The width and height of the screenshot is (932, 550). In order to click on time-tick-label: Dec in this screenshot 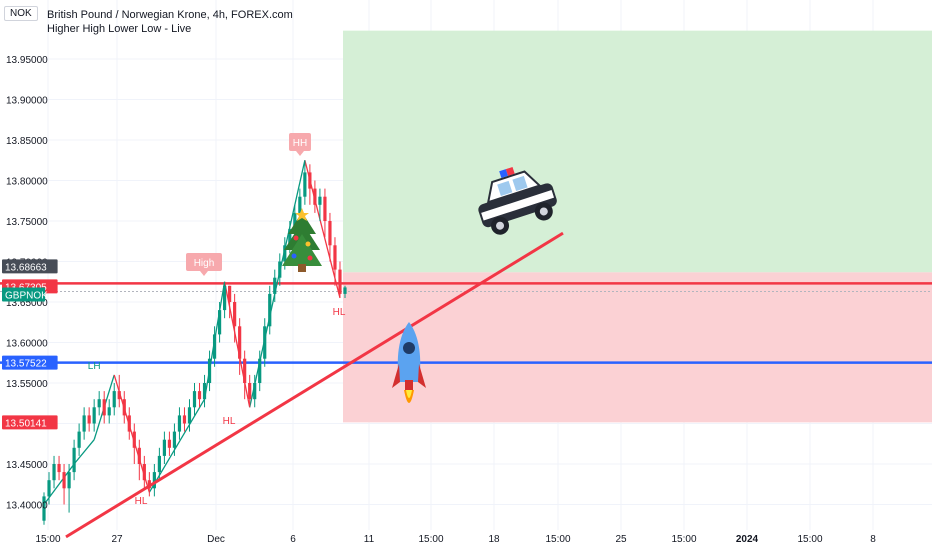, I will do `click(216, 539)`.